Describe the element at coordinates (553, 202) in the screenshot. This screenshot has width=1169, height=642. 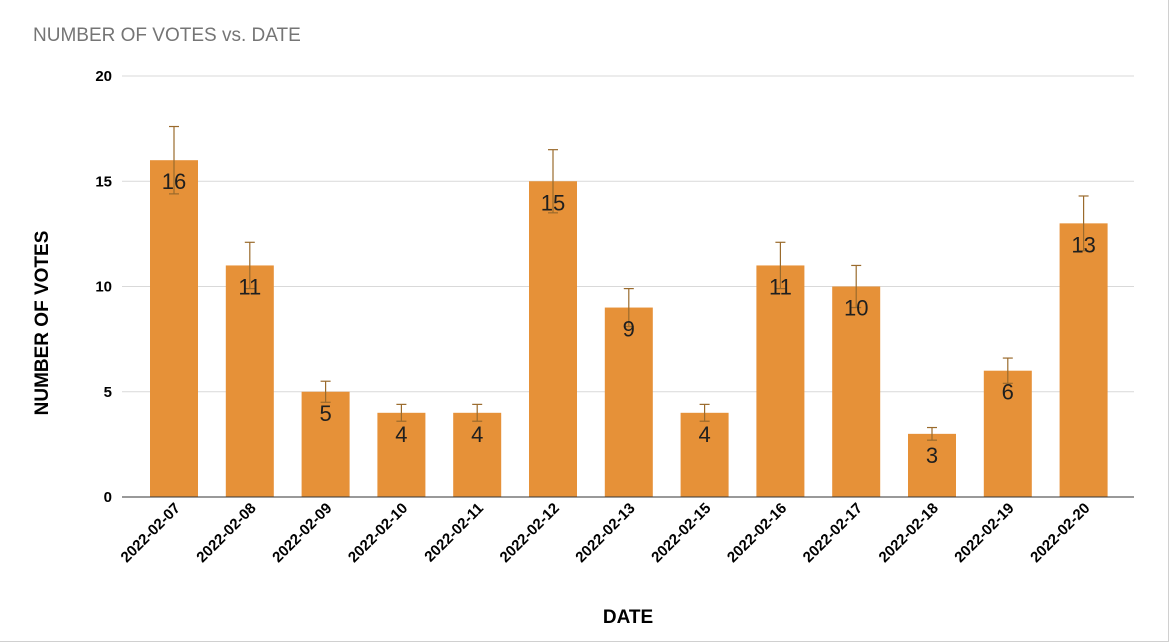
I see `data-label: 15` at that location.